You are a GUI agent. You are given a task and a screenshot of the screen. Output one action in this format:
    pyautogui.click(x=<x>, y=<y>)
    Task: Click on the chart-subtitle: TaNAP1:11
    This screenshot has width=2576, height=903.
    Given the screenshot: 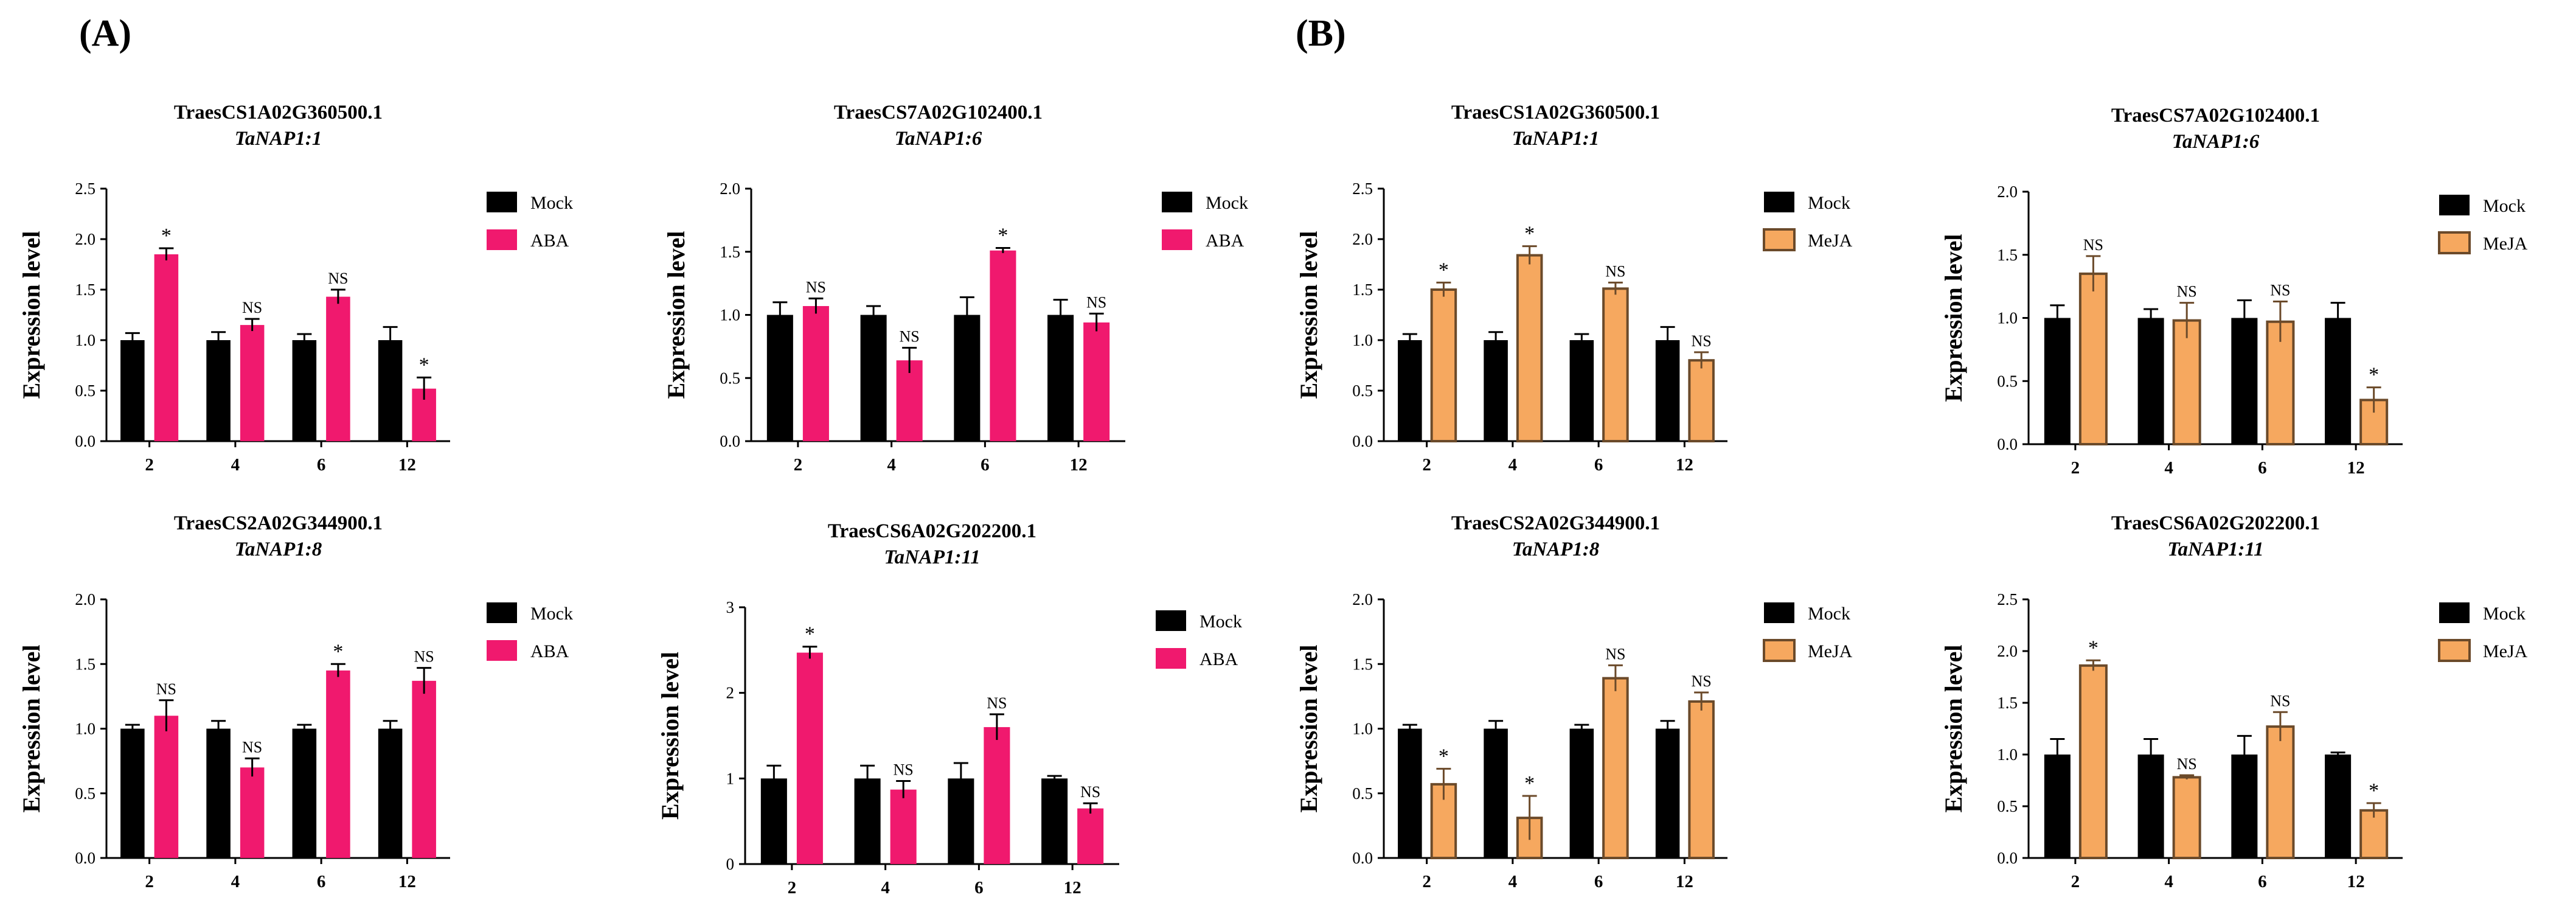 What is the action you would take?
    pyautogui.click(x=932, y=557)
    